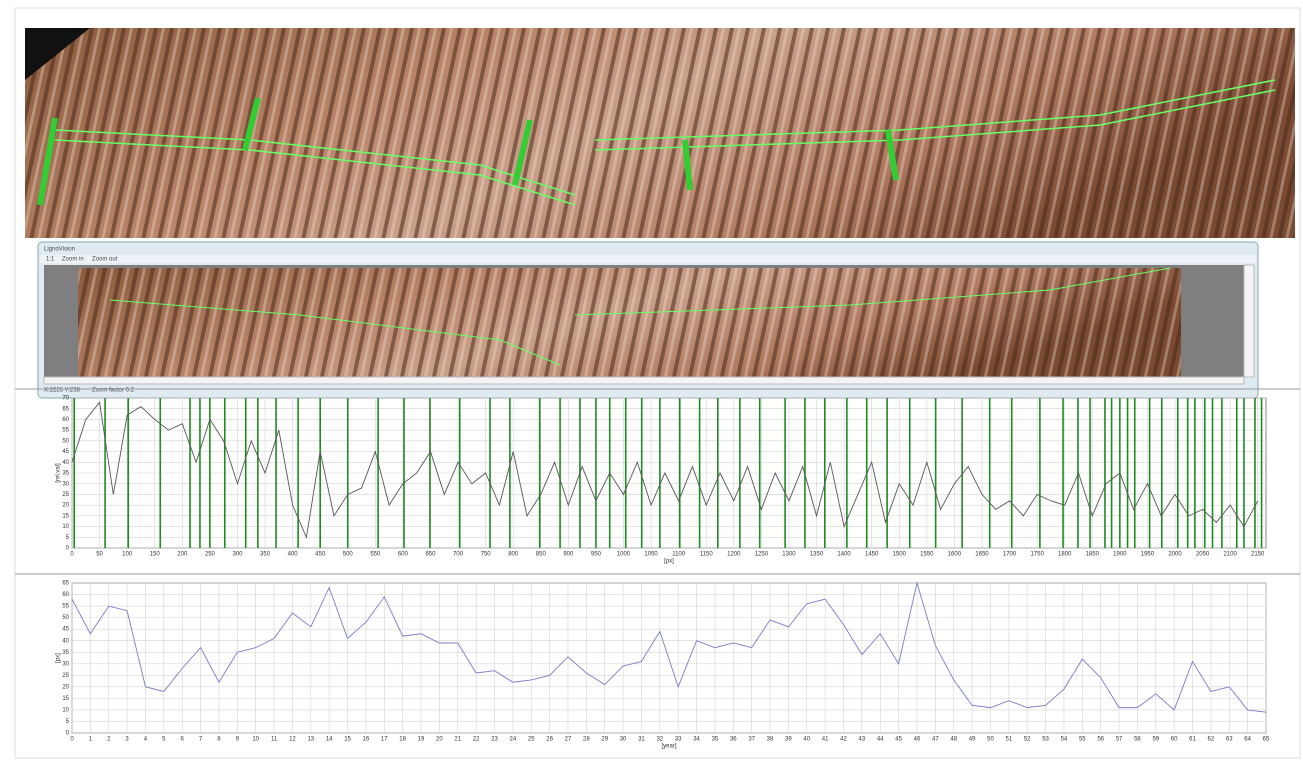 The width and height of the screenshot is (1303, 768). Describe the element at coordinates (439, 740) in the screenshot. I see `x-tick-label: 20` at that location.